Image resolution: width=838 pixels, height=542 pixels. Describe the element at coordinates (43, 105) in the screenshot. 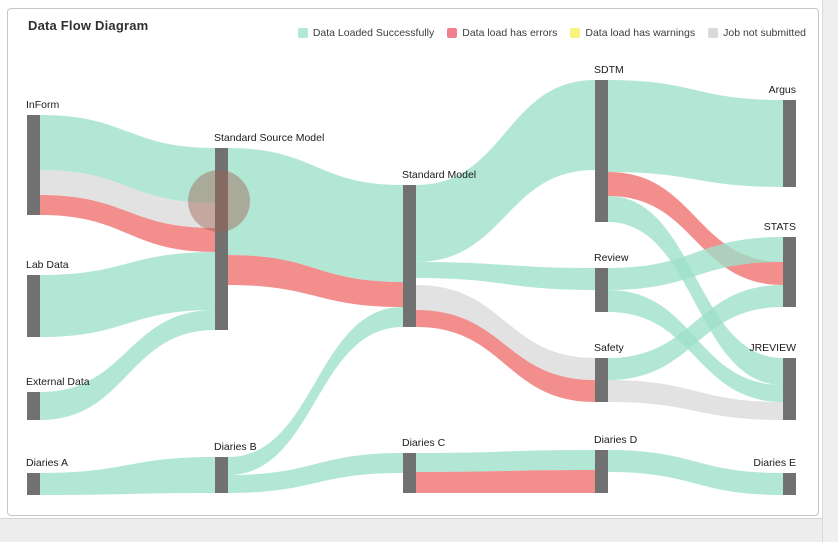

I see `node-label-inform: InForm` at that location.